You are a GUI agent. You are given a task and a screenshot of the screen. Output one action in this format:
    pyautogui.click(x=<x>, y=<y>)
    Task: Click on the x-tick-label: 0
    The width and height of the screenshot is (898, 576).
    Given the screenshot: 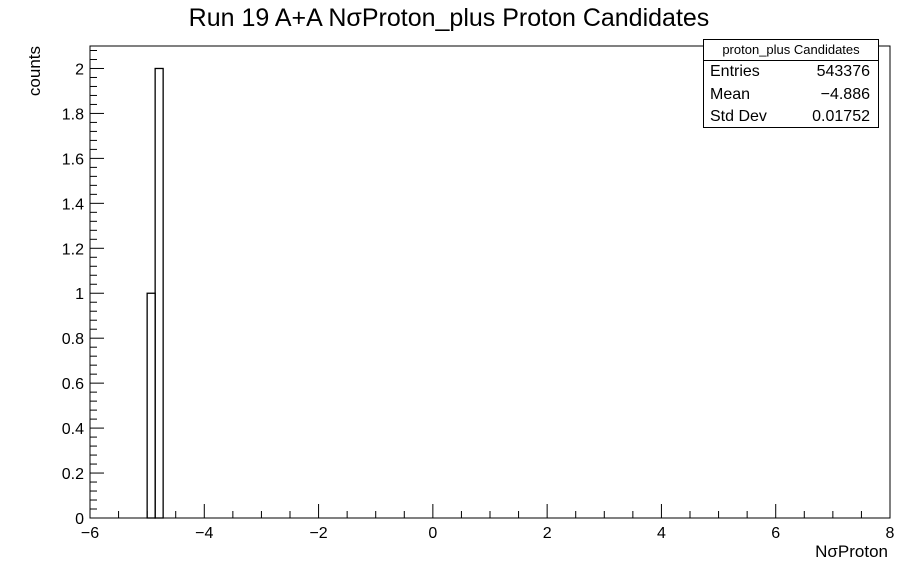 What is the action you would take?
    pyautogui.click(x=432, y=533)
    